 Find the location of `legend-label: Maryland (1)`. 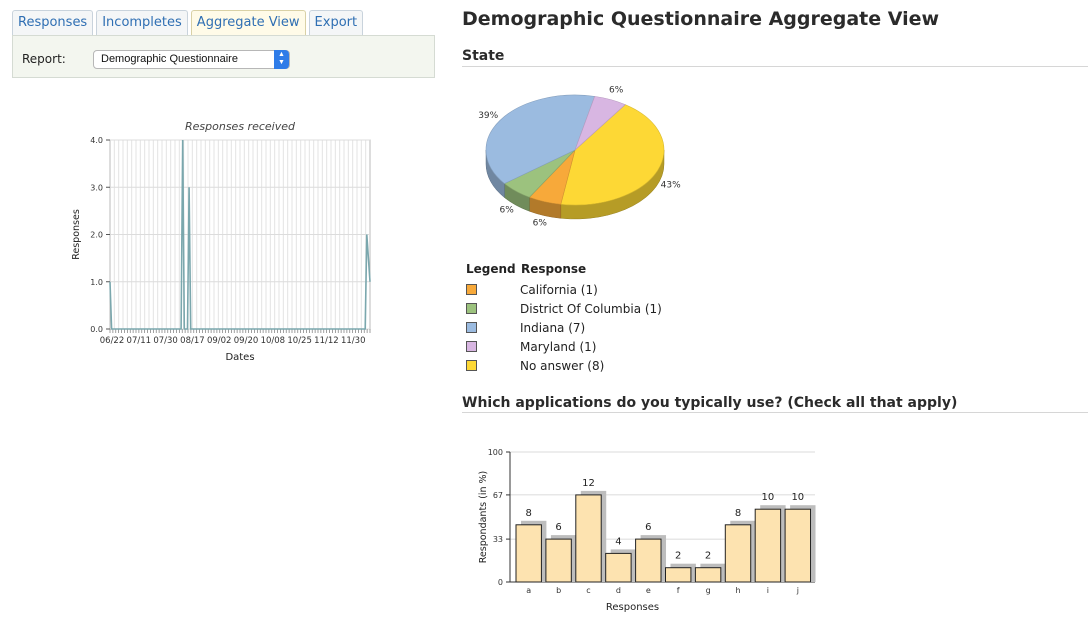

legend-label: Maryland (1) is located at coordinates (558, 346).